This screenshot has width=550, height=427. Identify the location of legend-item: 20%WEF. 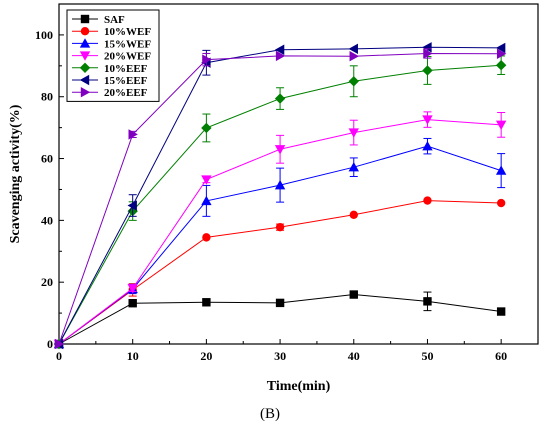
(111, 57).